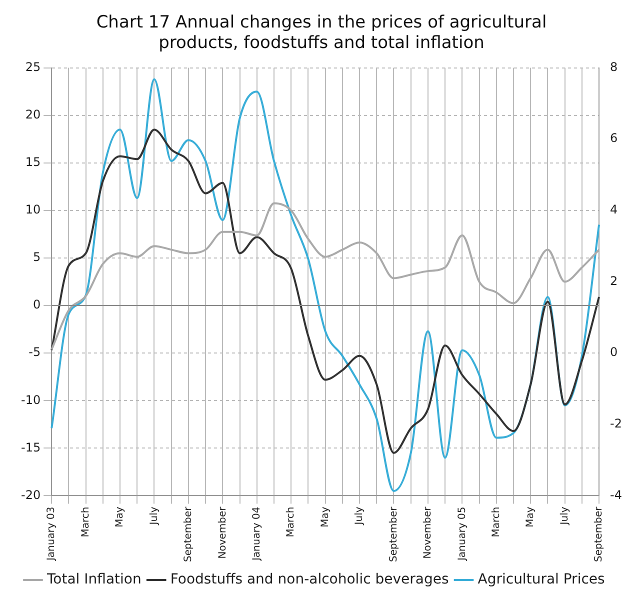 The height and width of the screenshot is (610, 643). I want to click on y-tick-label: -15, so click(30, 447).